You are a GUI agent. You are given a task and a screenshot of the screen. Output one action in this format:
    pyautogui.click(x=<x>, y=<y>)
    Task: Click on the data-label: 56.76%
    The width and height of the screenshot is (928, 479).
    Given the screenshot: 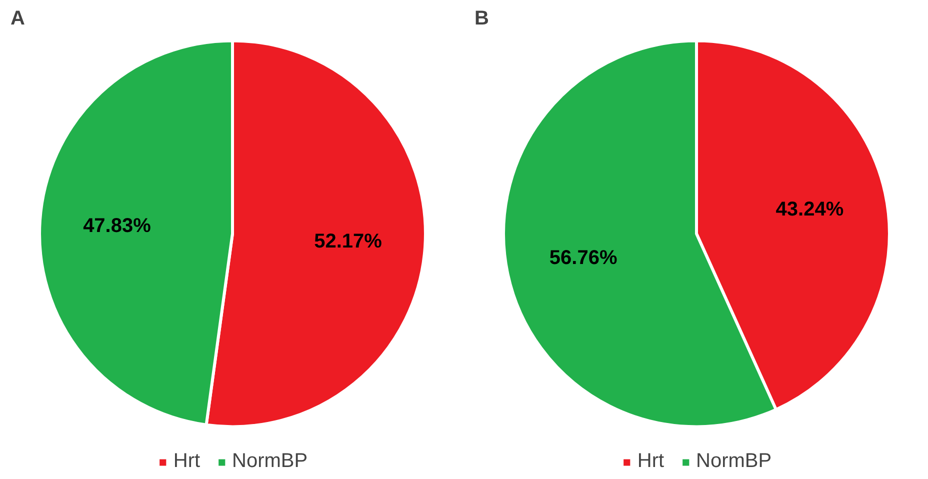 What is the action you would take?
    pyautogui.click(x=583, y=258)
    